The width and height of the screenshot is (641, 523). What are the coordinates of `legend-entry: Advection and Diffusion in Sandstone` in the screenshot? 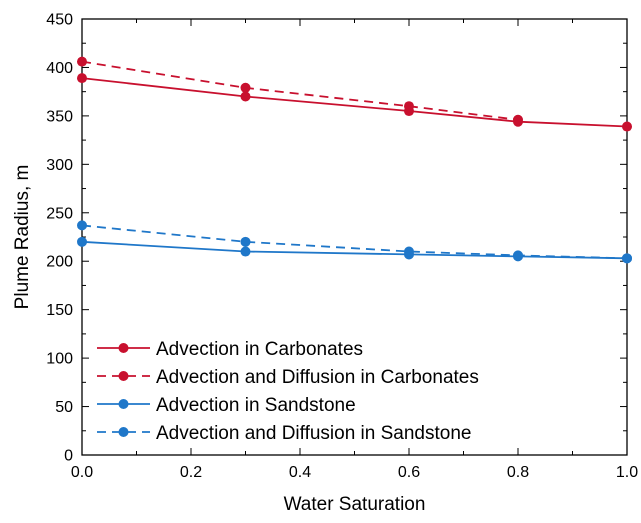 It's located at (284, 433).